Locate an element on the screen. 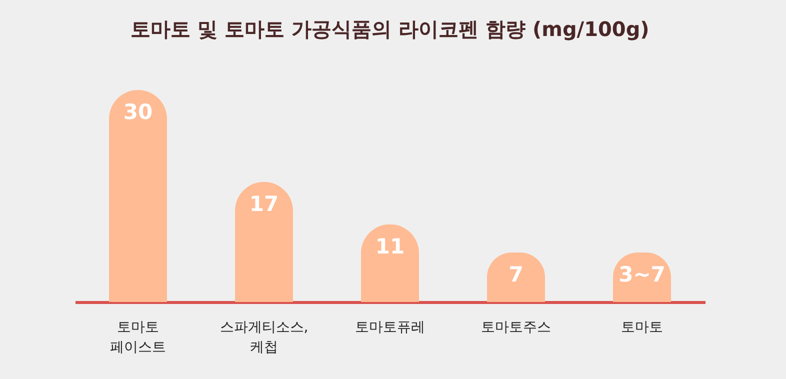 This screenshot has width=786, height=379. data-label: 30 is located at coordinates (138, 112).